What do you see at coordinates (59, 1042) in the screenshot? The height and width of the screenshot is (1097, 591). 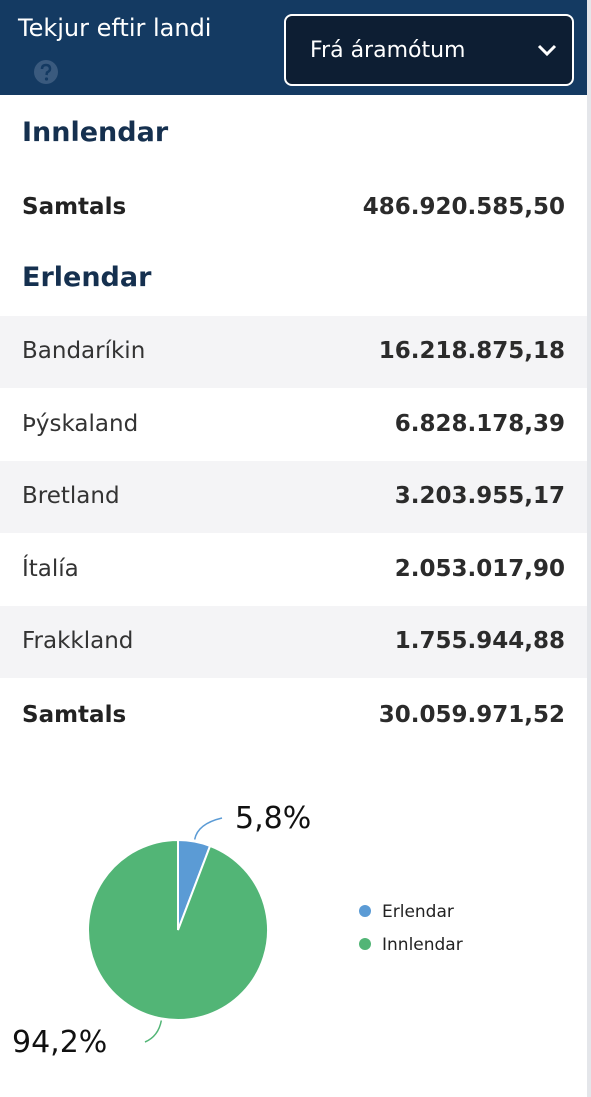 I see `data-label: 94,2%` at bounding box center [59, 1042].